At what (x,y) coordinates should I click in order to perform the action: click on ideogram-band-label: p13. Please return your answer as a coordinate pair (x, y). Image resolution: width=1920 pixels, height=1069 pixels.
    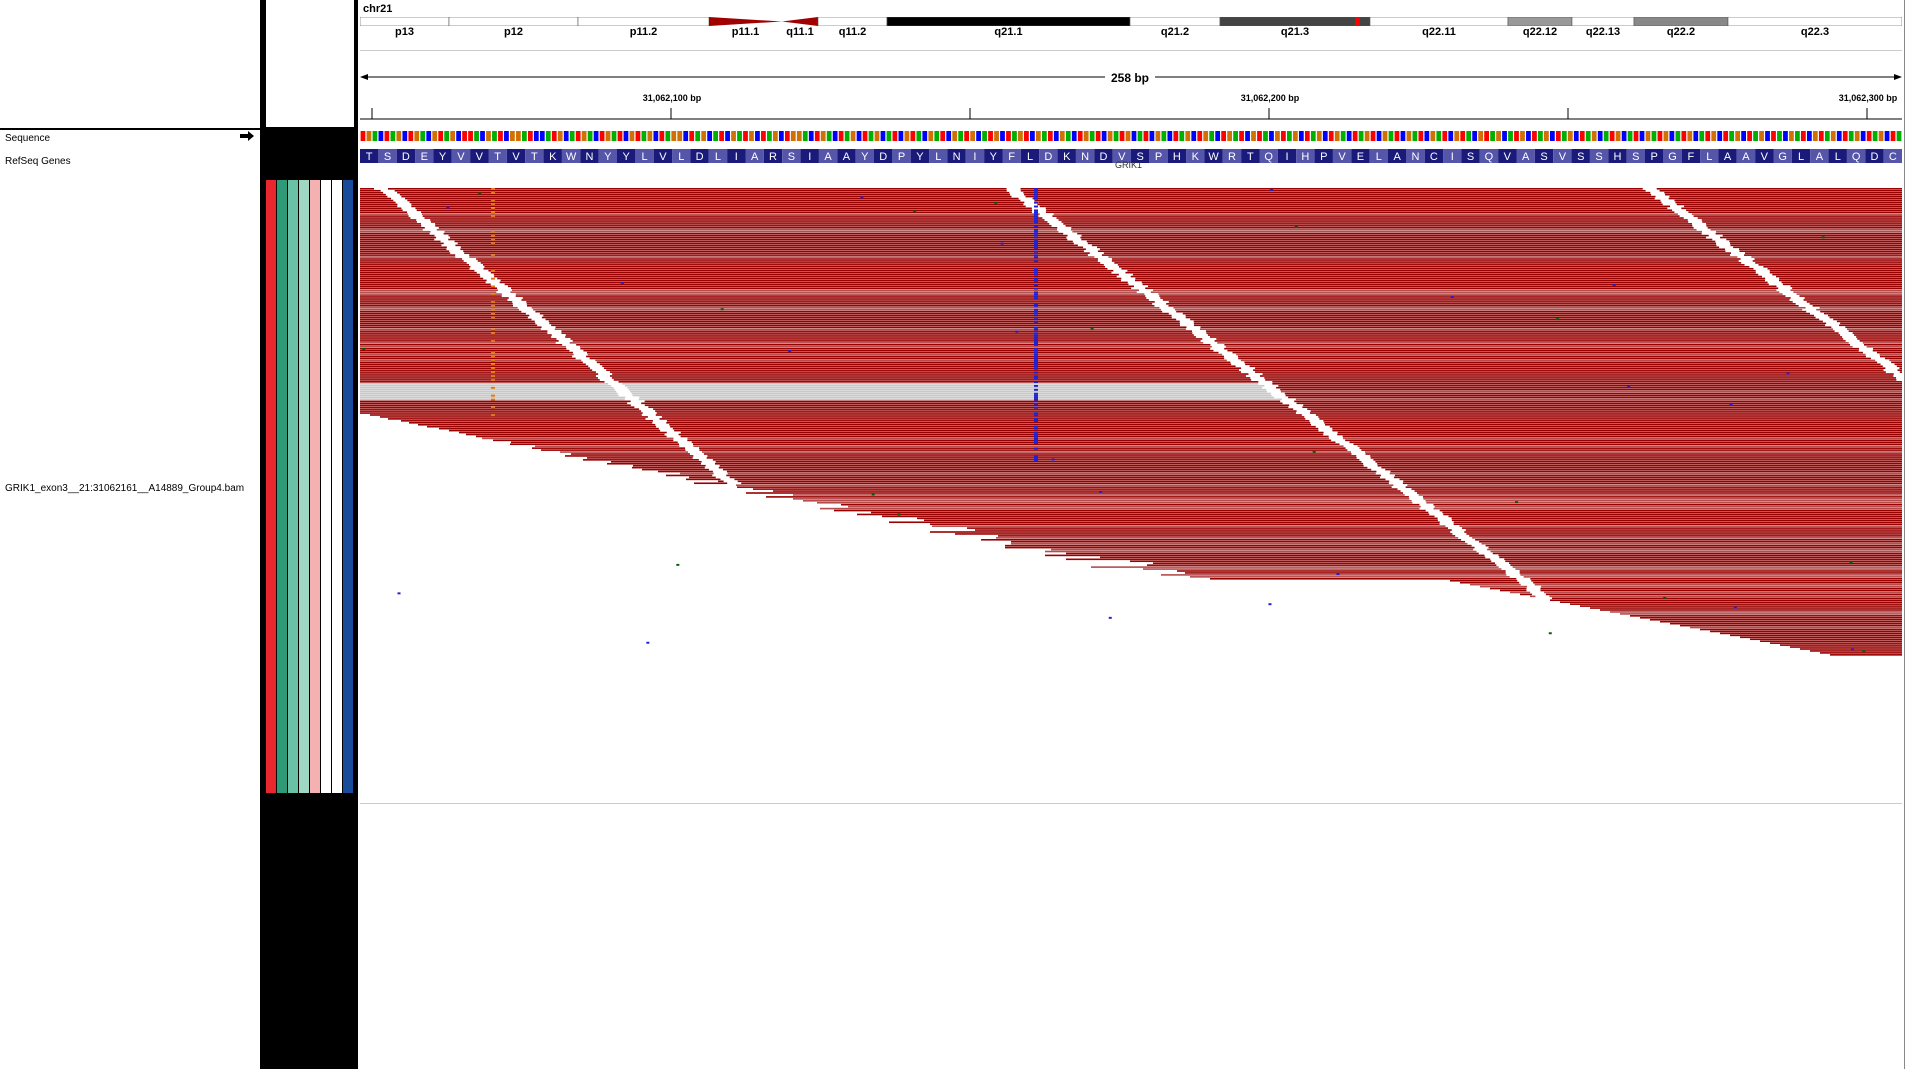
    Looking at the image, I should click on (404, 32).